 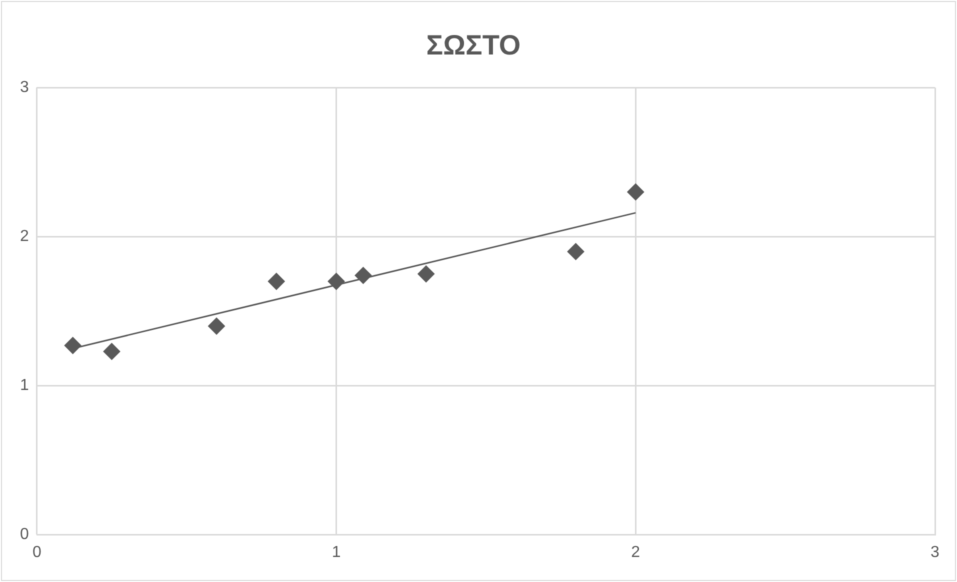 What do you see at coordinates (635, 552) in the screenshot?
I see `x-tick-label: 2` at bounding box center [635, 552].